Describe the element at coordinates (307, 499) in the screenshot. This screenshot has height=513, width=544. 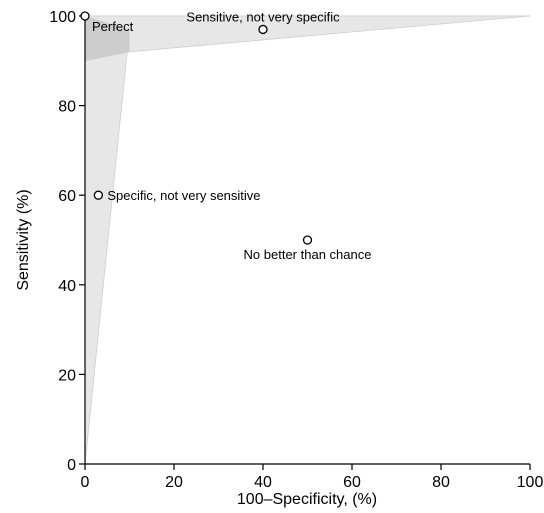
I see `x-axis-title: 100–Specificity, (%)` at that location.